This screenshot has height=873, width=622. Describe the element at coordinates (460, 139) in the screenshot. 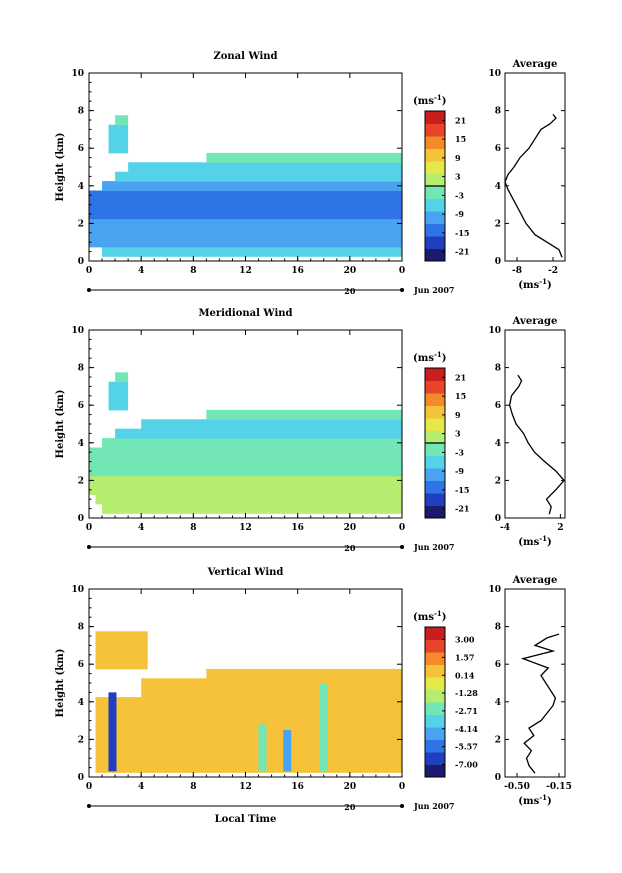

I see `colorbar-tick-label: 15` at that location.